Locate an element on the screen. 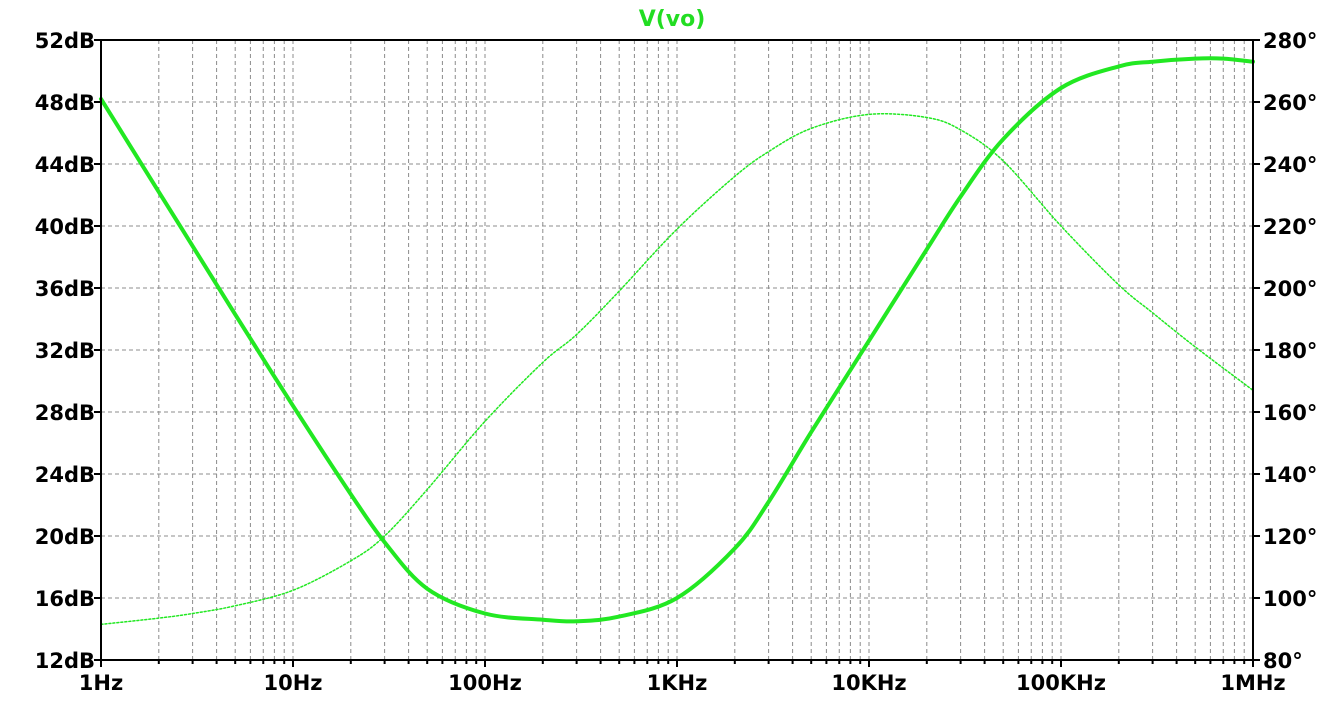 This screenshot has width=1343, height=711. y-left-tick-label: 24dB is located at coordinates (65, 475).